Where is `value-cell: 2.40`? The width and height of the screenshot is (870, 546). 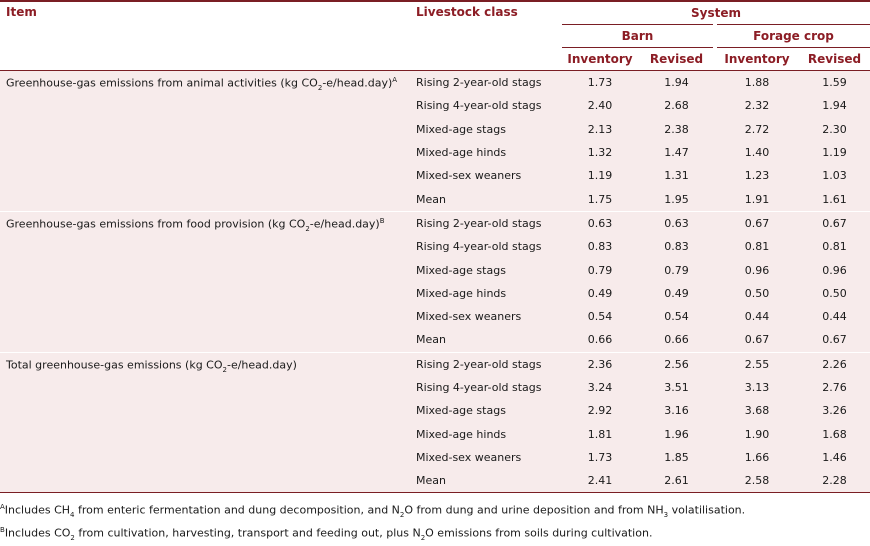 value-cell: 2.40 is located at coordinates (600, 106).